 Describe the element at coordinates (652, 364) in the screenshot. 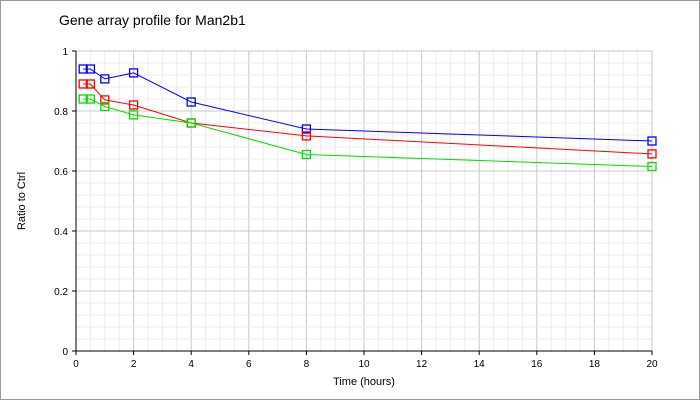

I see `x-tick-label: 20` at that location.